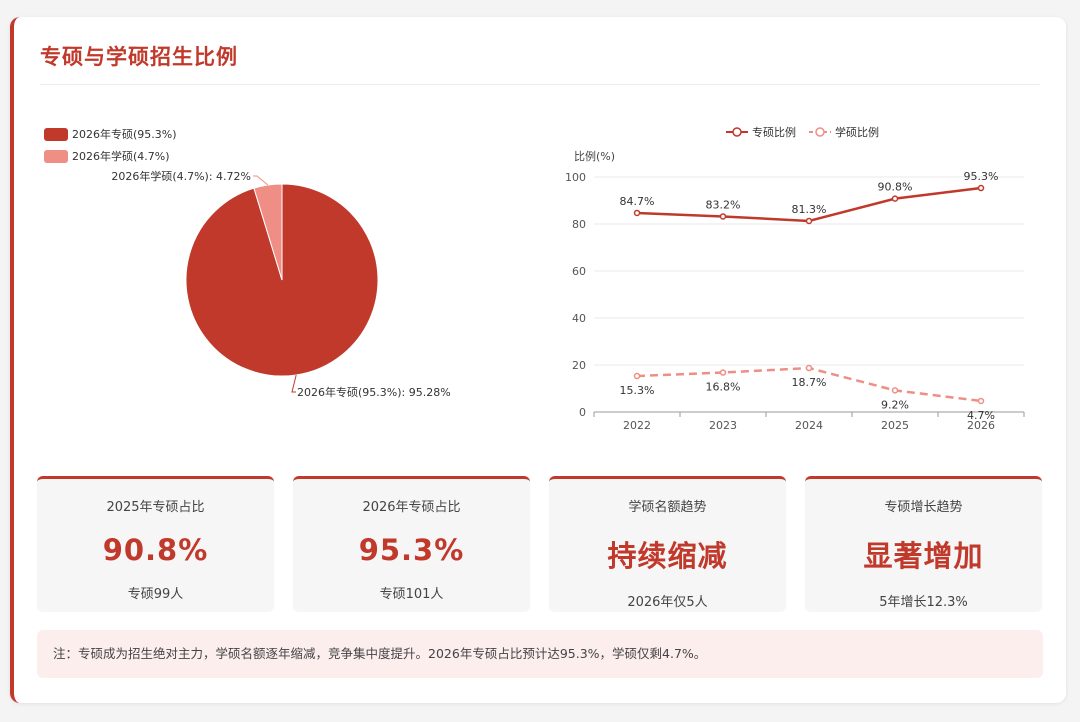  I want to click on pie-legend-item: 2026年专硕(95.3%), so click(110, 134).